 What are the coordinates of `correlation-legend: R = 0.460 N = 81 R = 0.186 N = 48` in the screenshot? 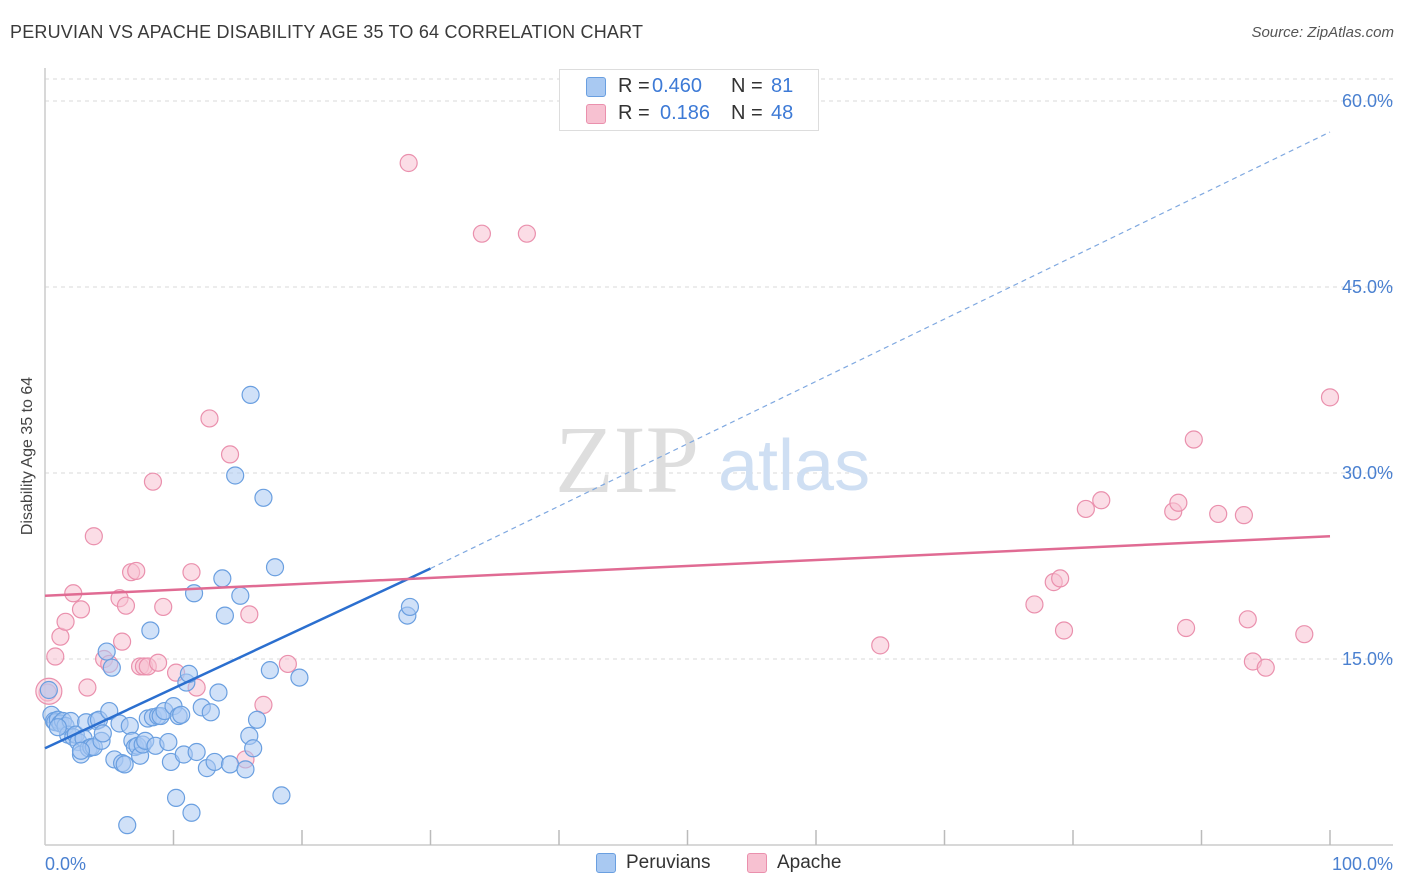 It's located at (689, 100).